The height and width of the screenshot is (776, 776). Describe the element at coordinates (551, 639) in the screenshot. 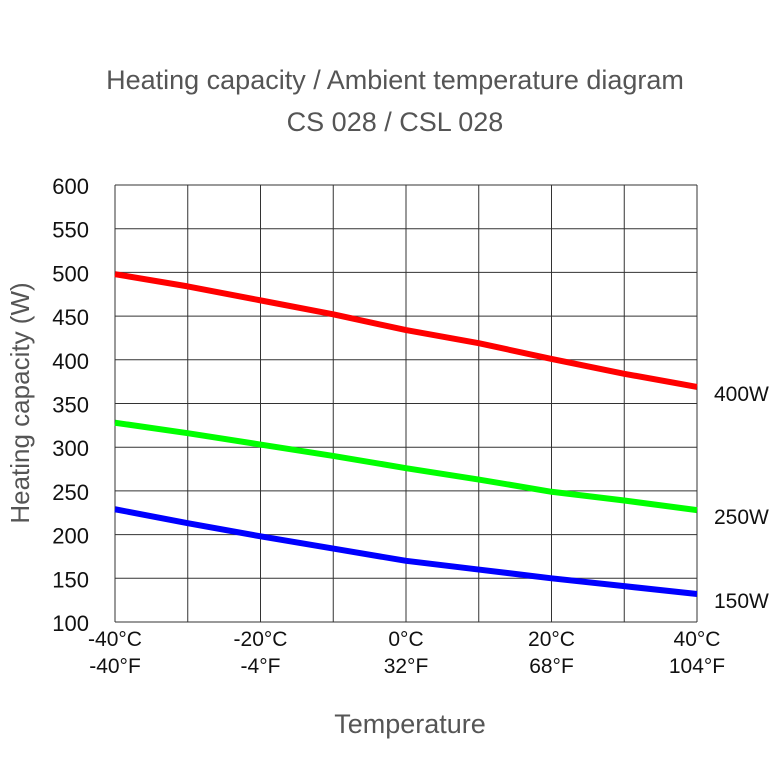

I see `x-tick-label-celsius: 20°C` at that location.